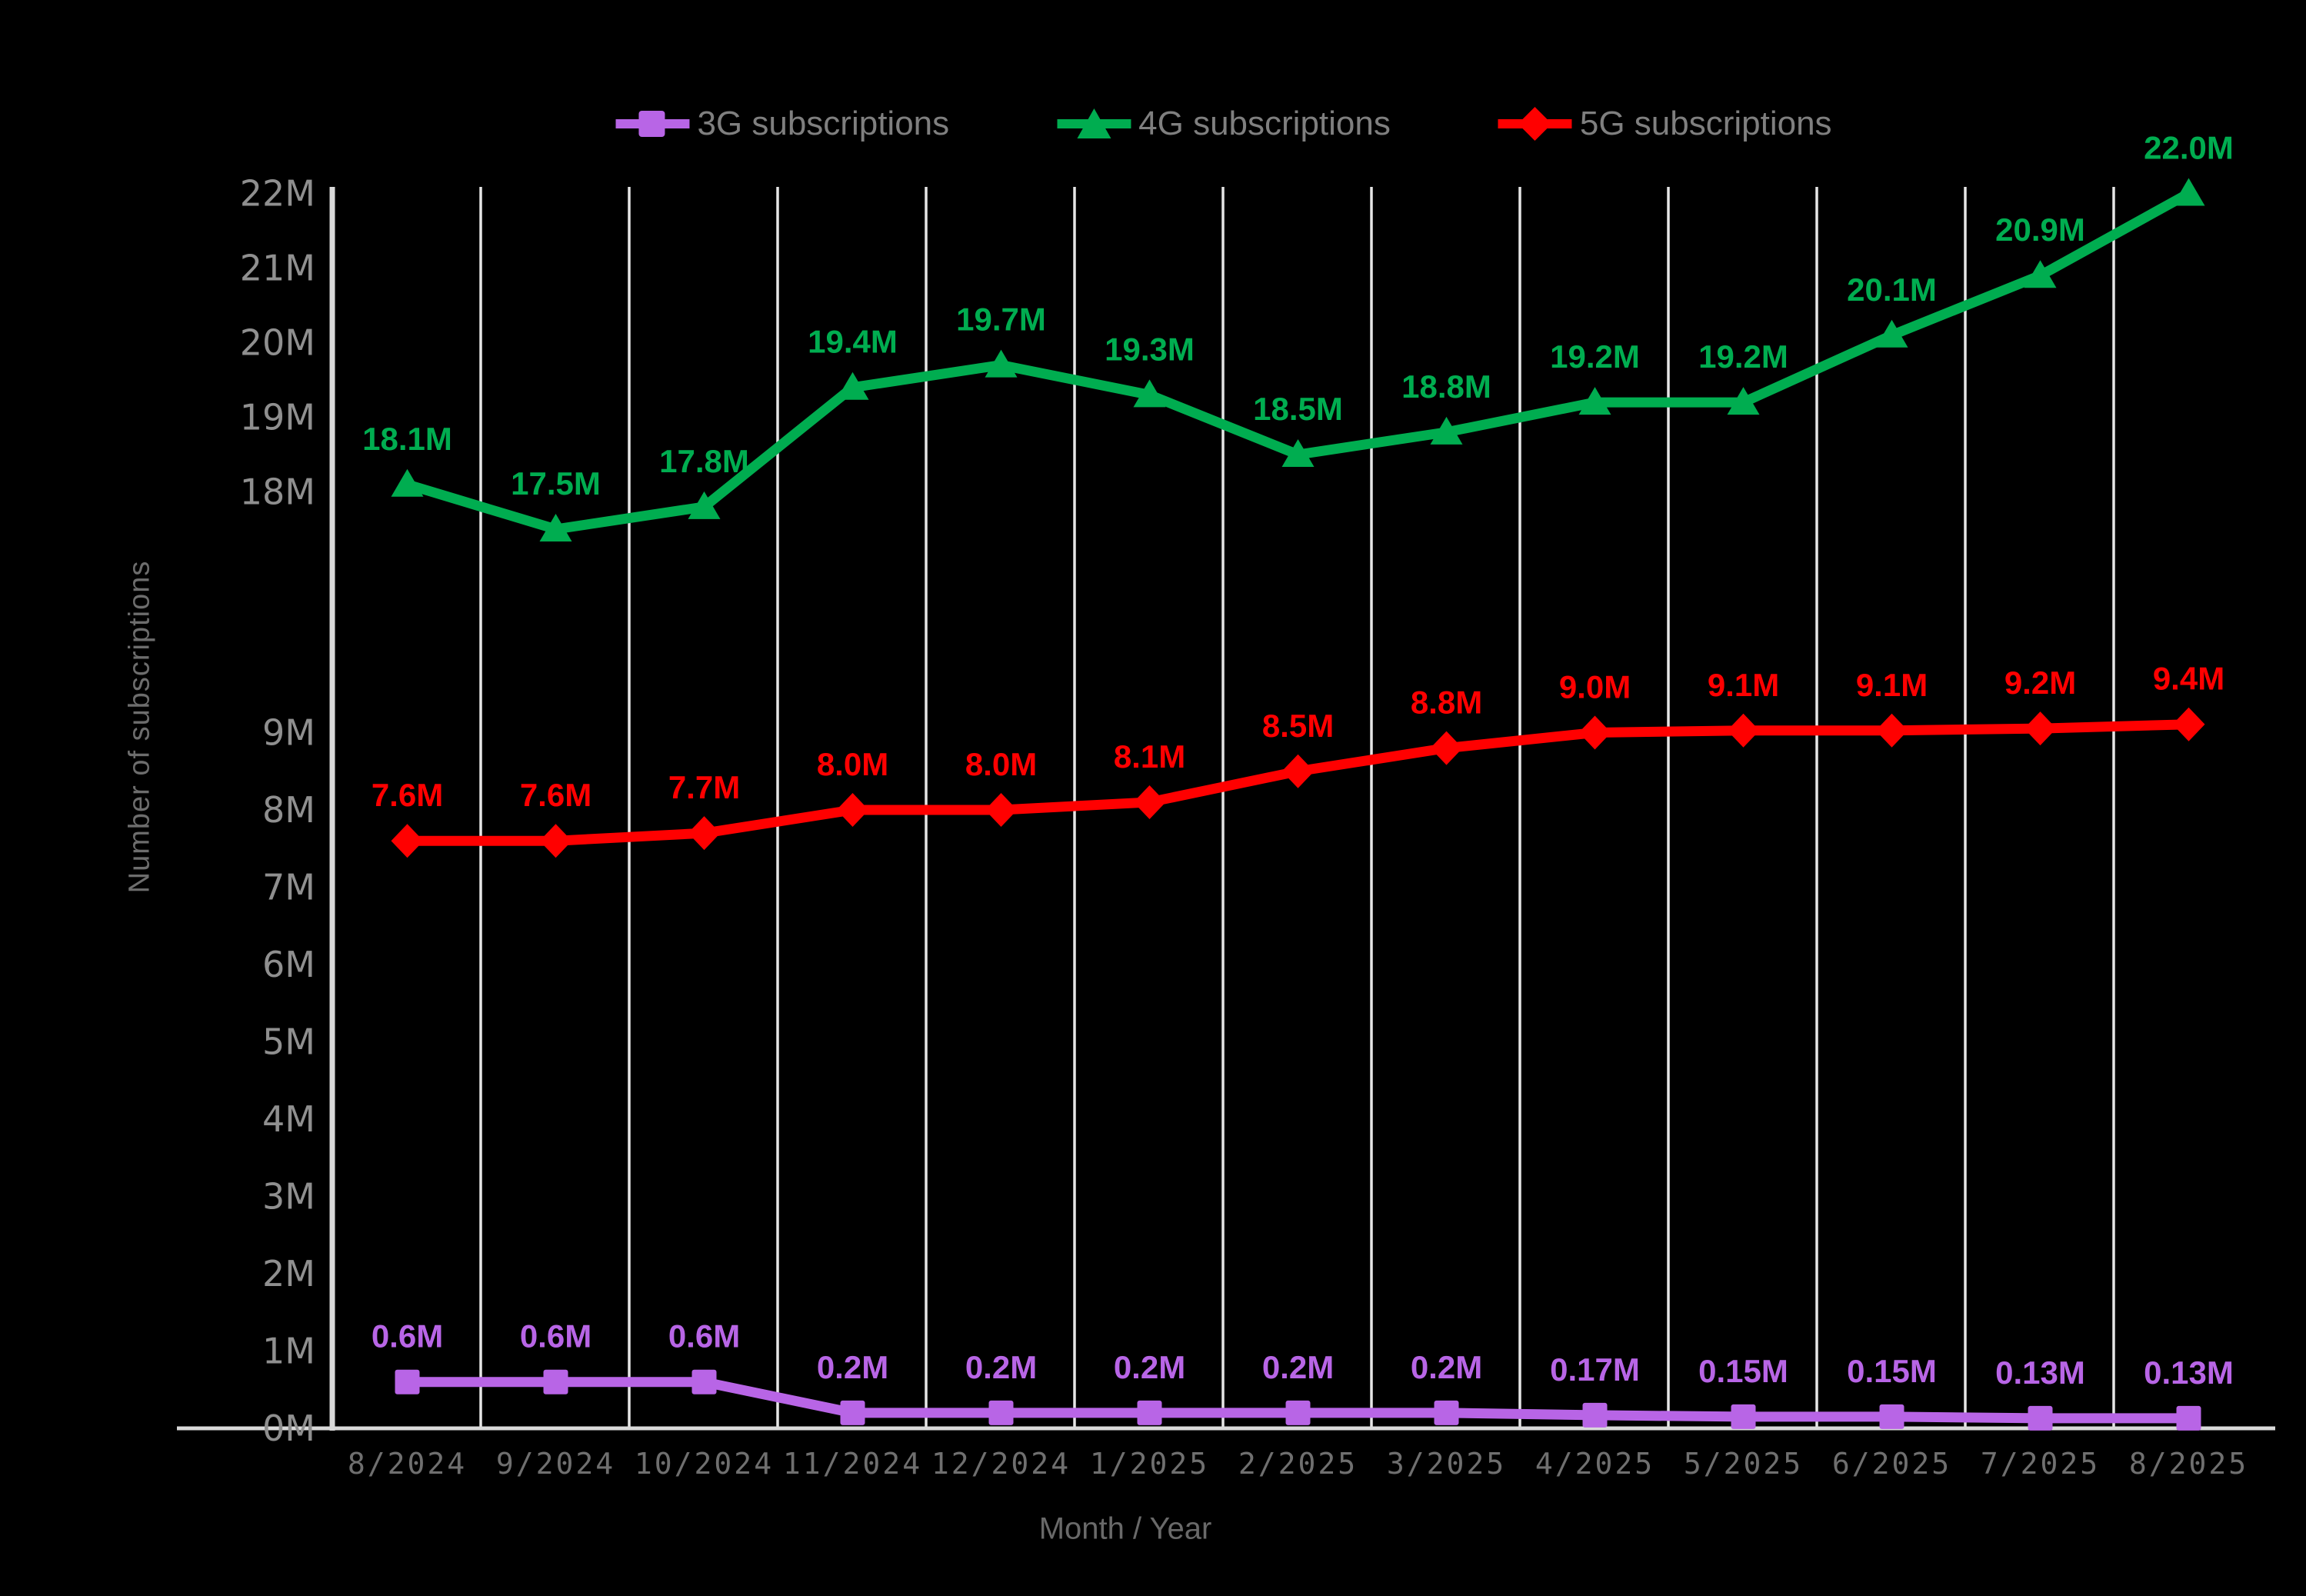 The width and height of the screenshot is (2306, 1596). I want to click on y-tick-label: 8M, so click(288, 810).